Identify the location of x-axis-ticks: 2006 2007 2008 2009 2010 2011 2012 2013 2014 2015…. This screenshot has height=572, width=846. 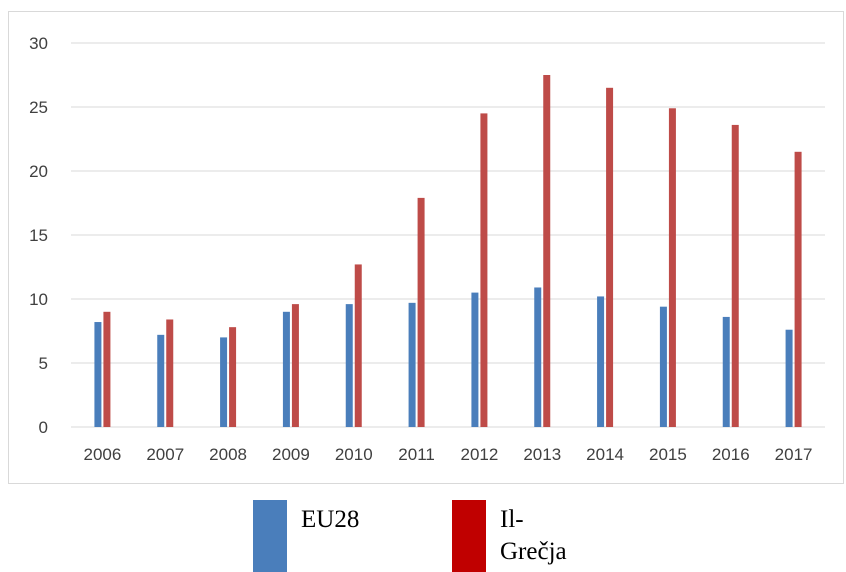
(448, 454).